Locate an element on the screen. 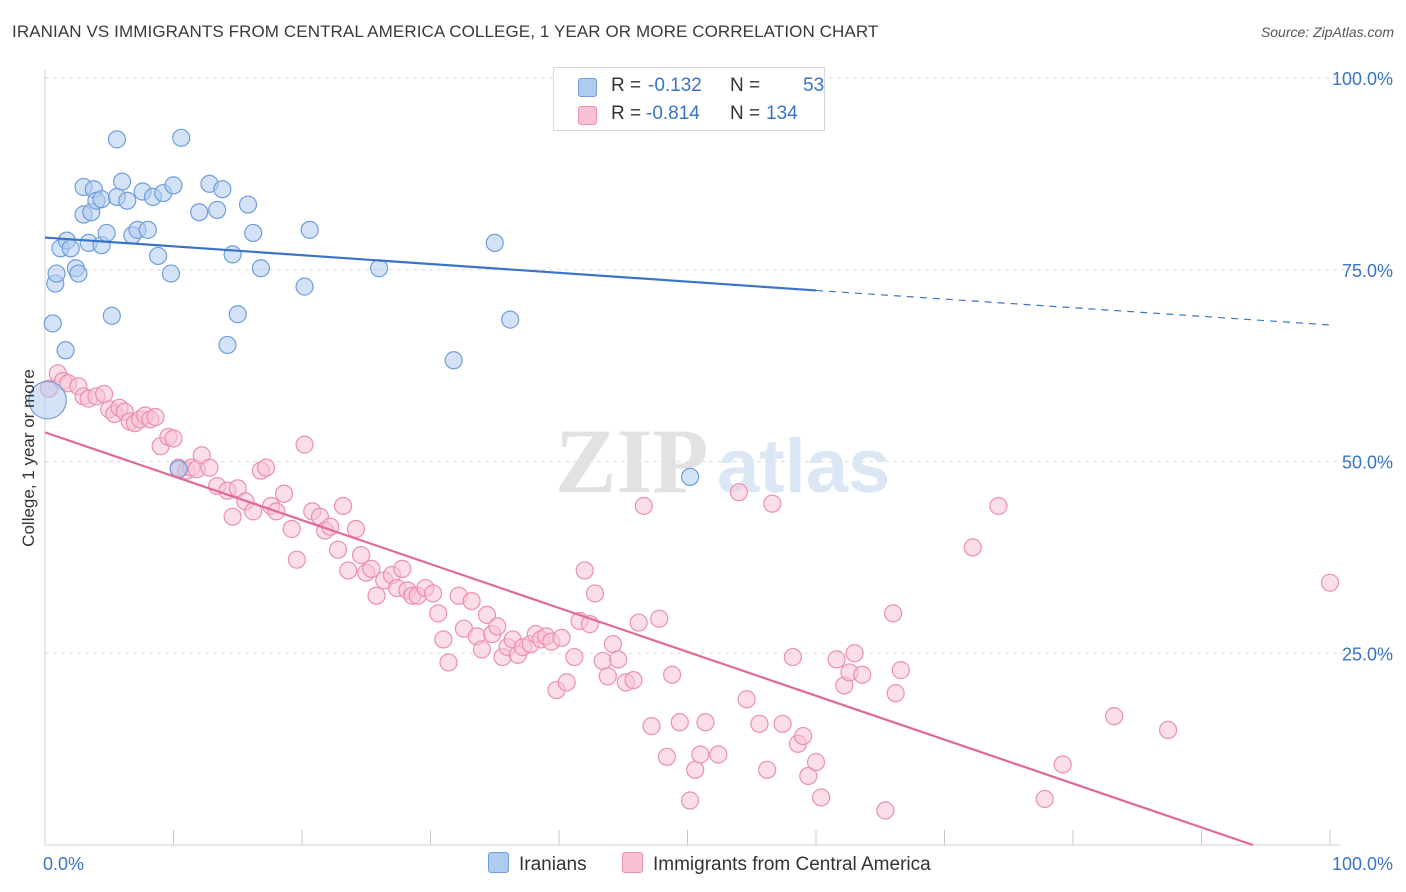  bottom-legend-central-america: Immigrants from Central America is located at coordinates (776, 864).